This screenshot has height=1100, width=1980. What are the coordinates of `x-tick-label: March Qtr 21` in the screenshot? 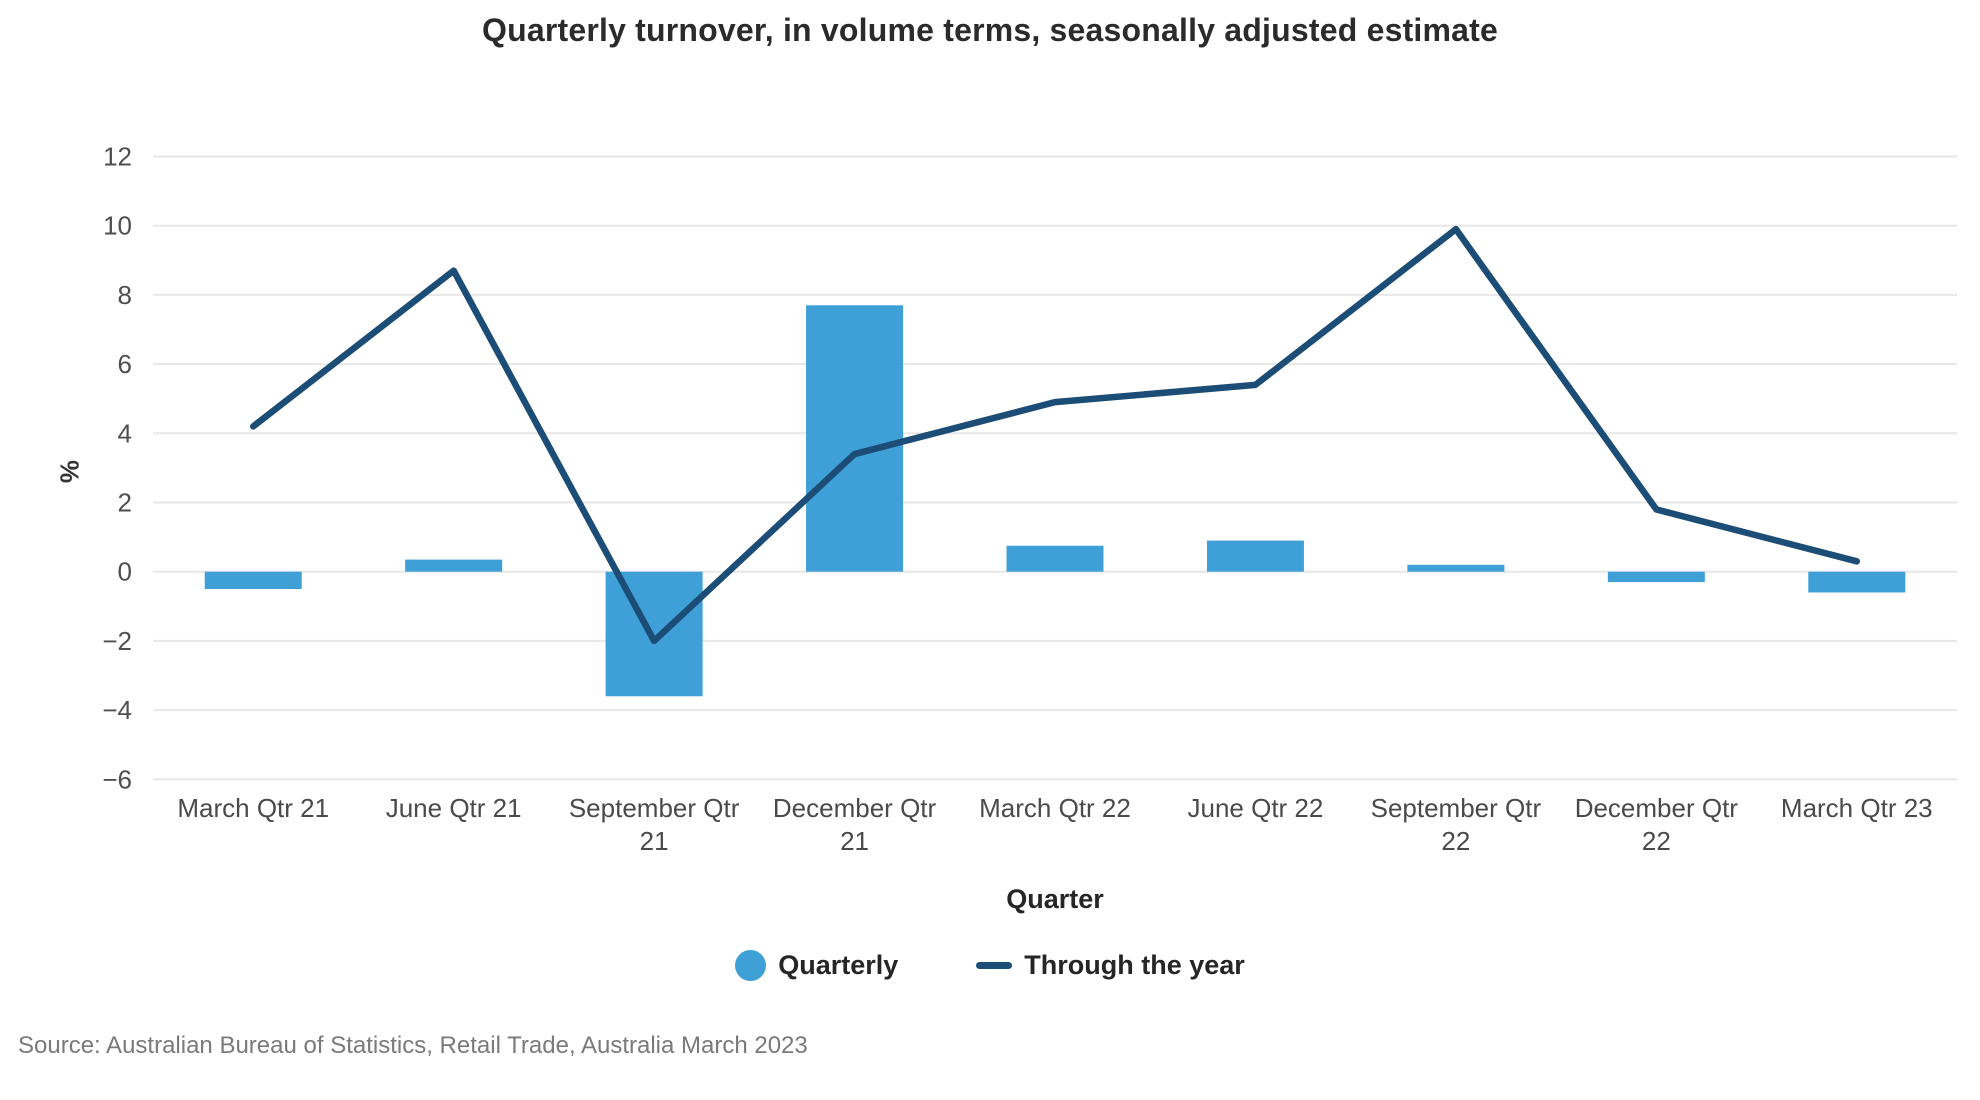 It's located at (253, 808).